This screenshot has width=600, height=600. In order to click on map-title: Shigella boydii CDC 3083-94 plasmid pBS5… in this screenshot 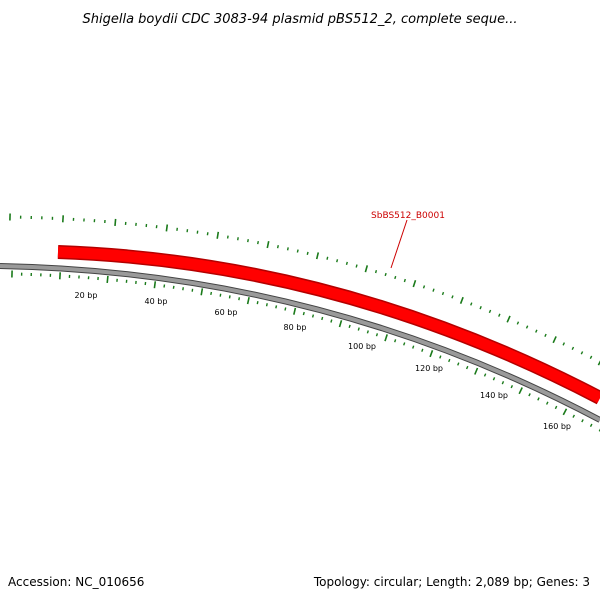, I will do `click(300, 19)`.